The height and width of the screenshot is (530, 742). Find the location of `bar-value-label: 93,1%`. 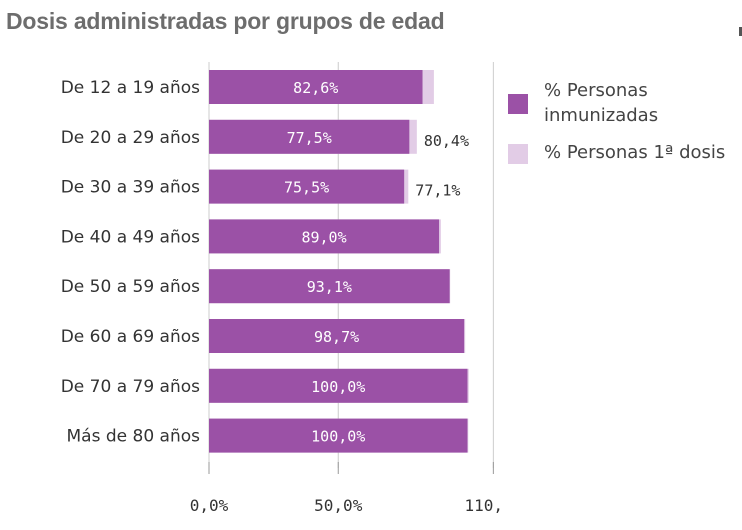

bar-value-label: 93,1% is located at coordinates (329, 287).